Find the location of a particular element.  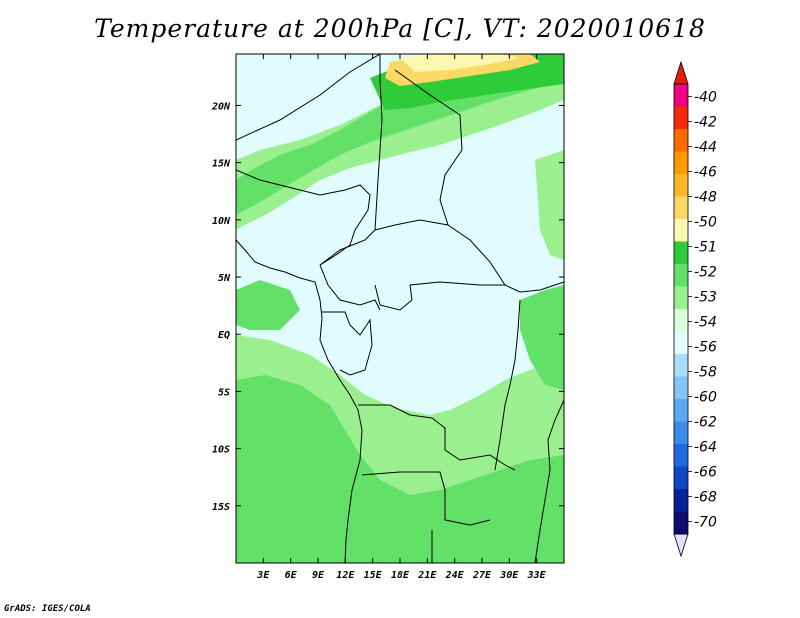

colorbar-label: -46 is located at coordinates (705, 173).